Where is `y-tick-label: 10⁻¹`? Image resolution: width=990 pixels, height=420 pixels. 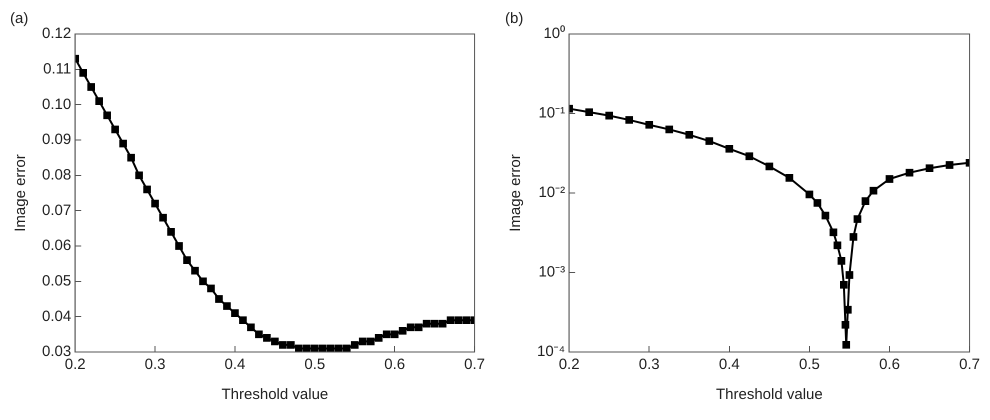 y-tick-label: 10⁻¹ is located at coordinates (552, 113).